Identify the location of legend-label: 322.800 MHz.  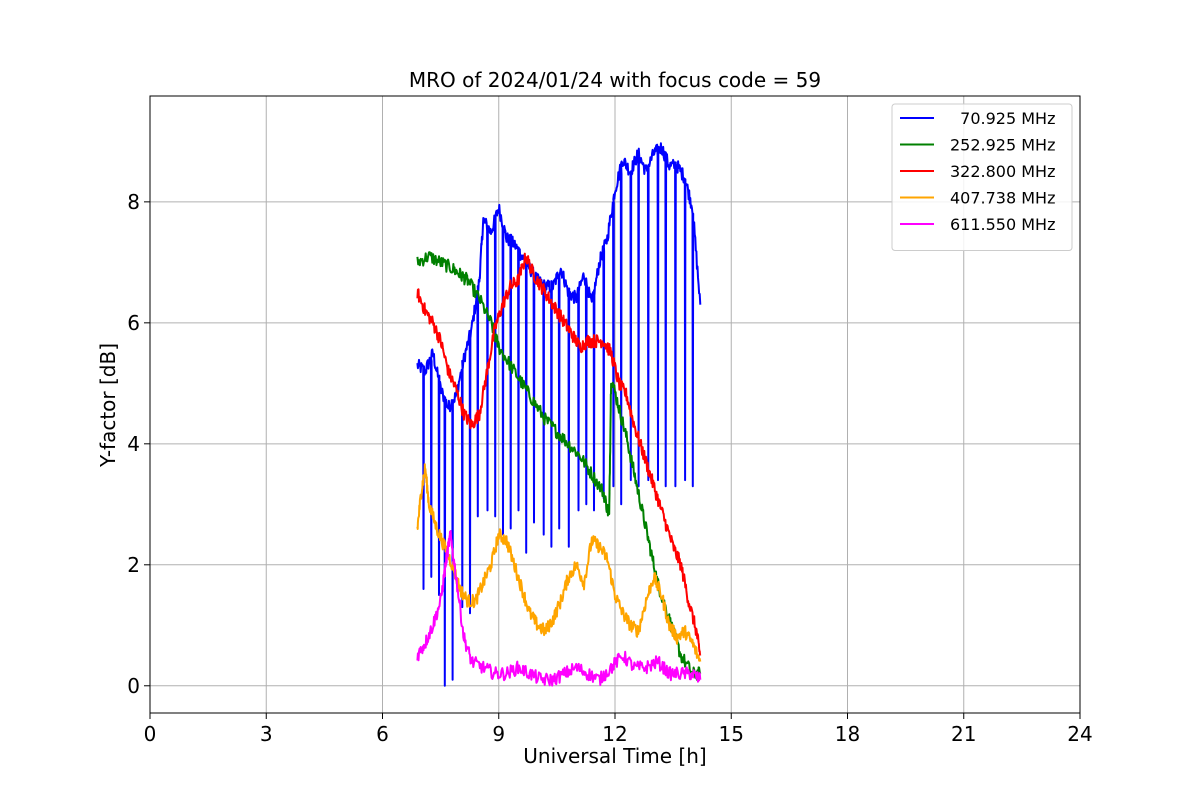
(1002, 171).